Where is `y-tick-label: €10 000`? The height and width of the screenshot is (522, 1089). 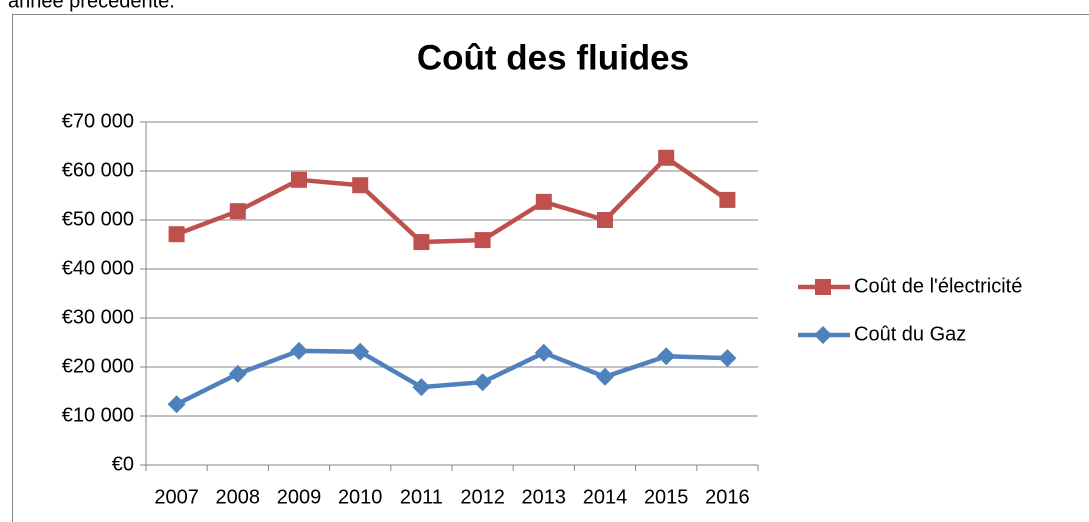 y-tick-label: €10 000 is located at coordinates (98, 415).